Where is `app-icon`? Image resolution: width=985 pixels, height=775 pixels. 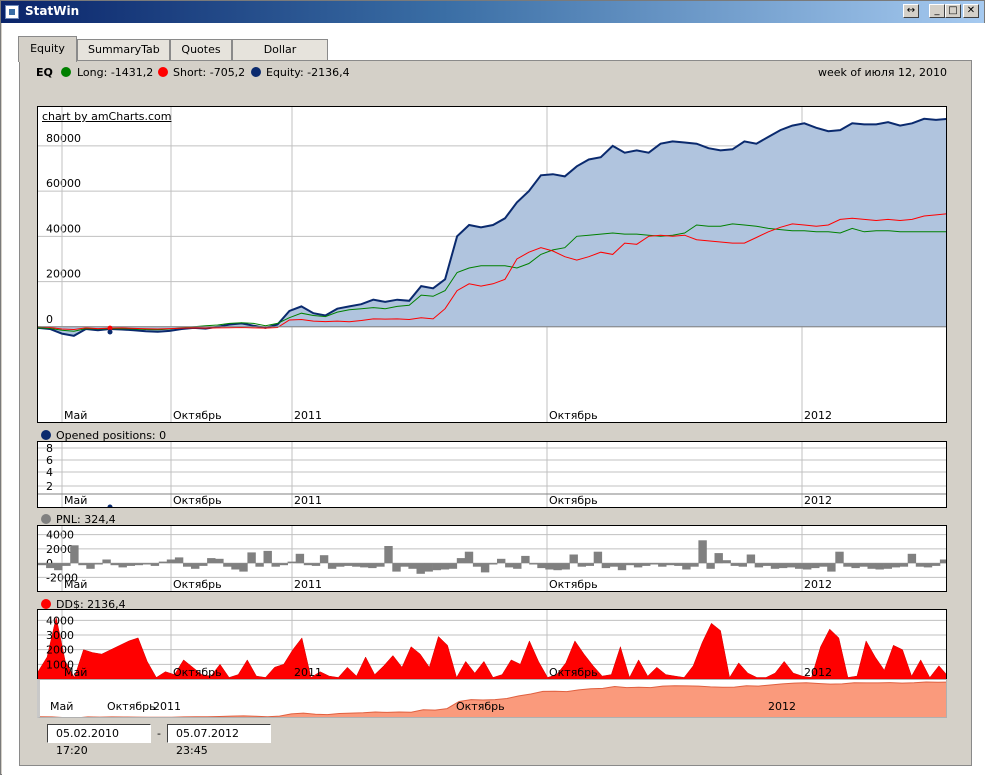
app-icon is located at coordinates (12, 12).